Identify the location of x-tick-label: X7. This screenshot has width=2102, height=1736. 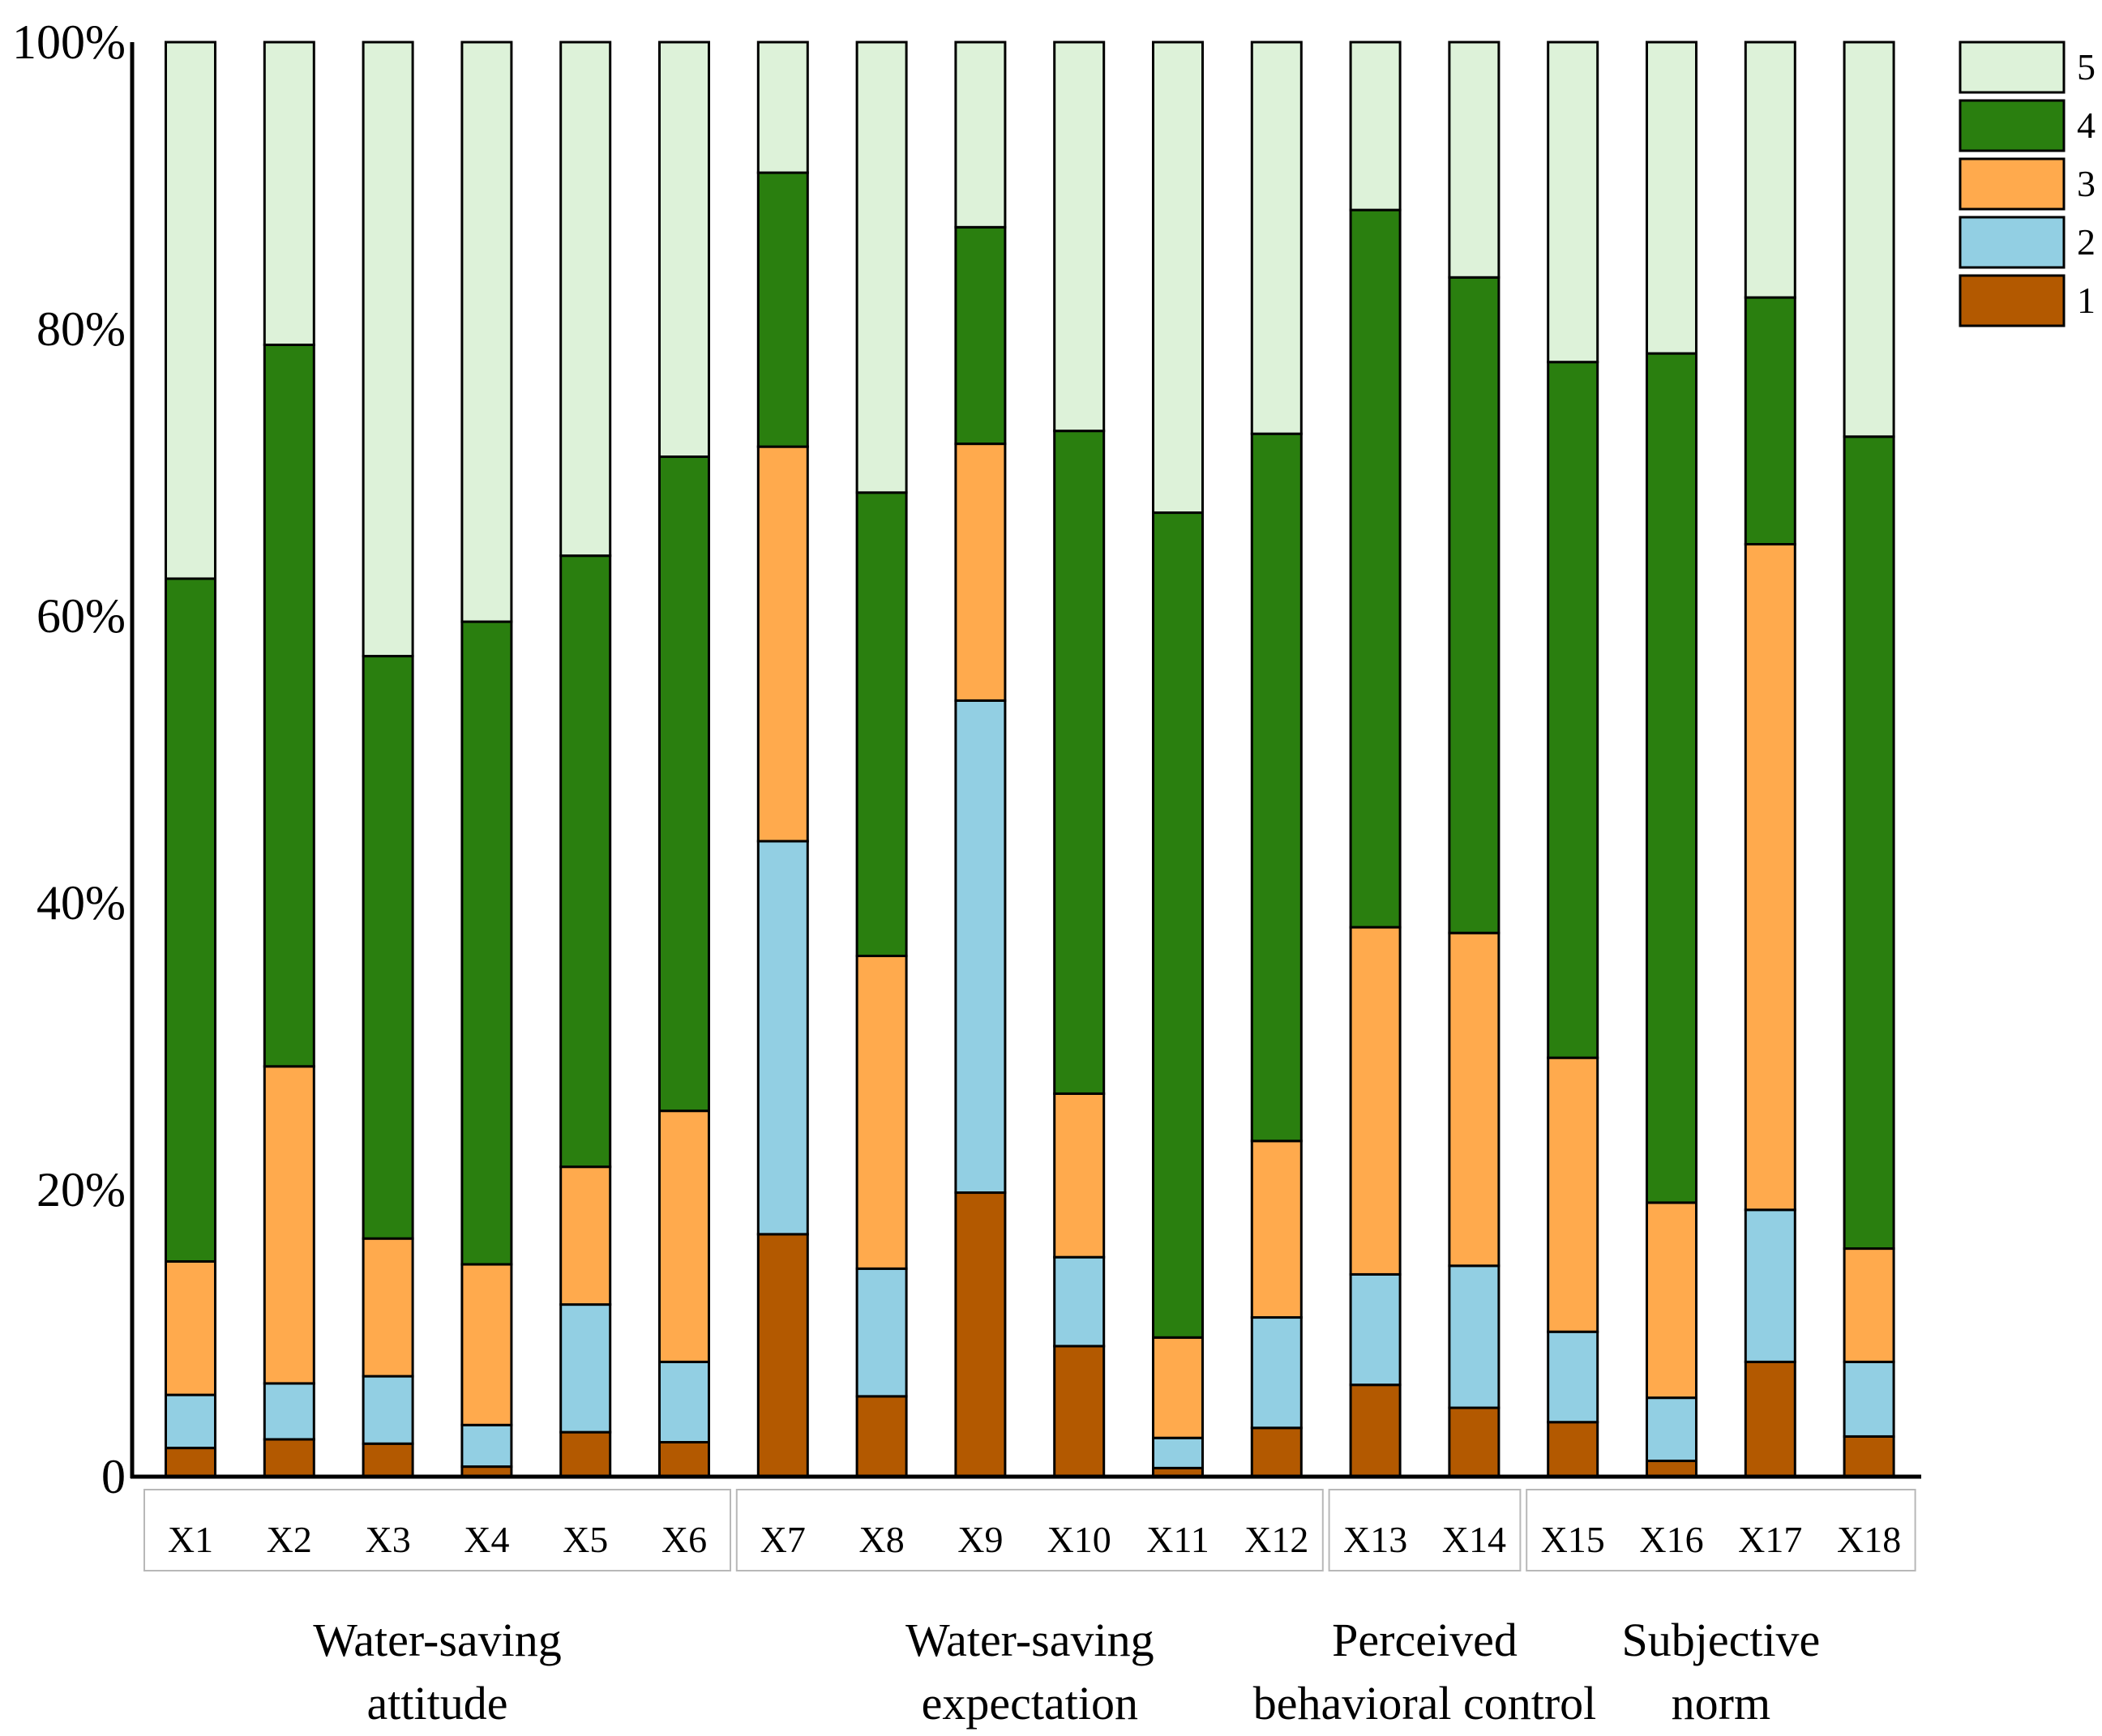
(783, 1539).